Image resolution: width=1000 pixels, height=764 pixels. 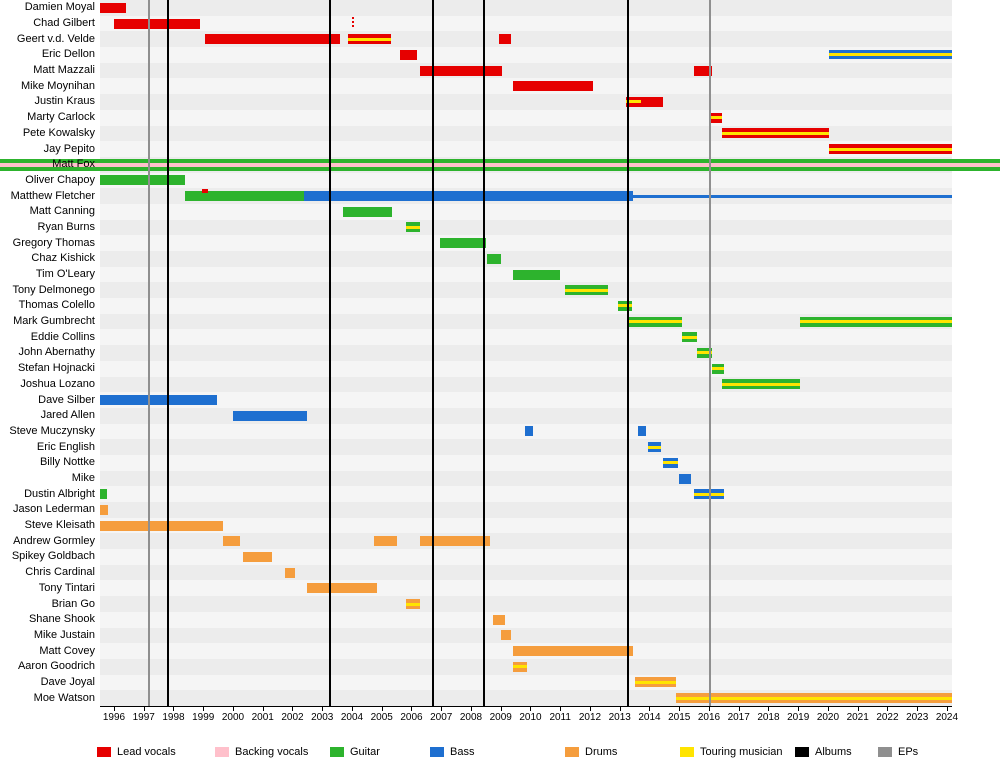 I want to click on axis-year-label: 2017, so click(x=738, y=717).